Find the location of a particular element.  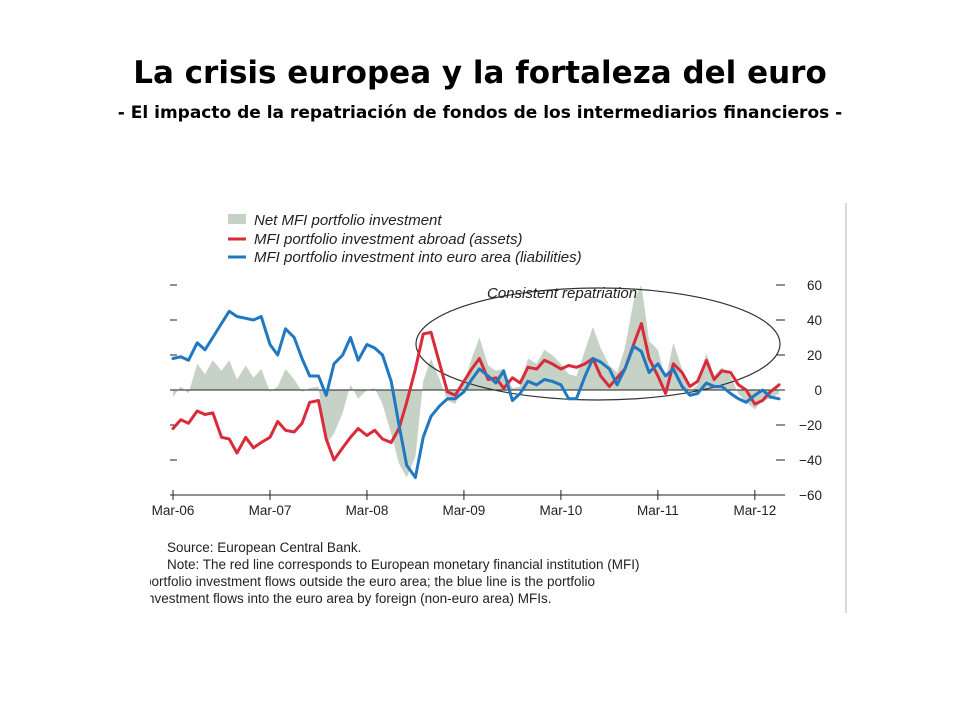

x-tick-label-1: Mar-07 is located at coordinates (270, 510).